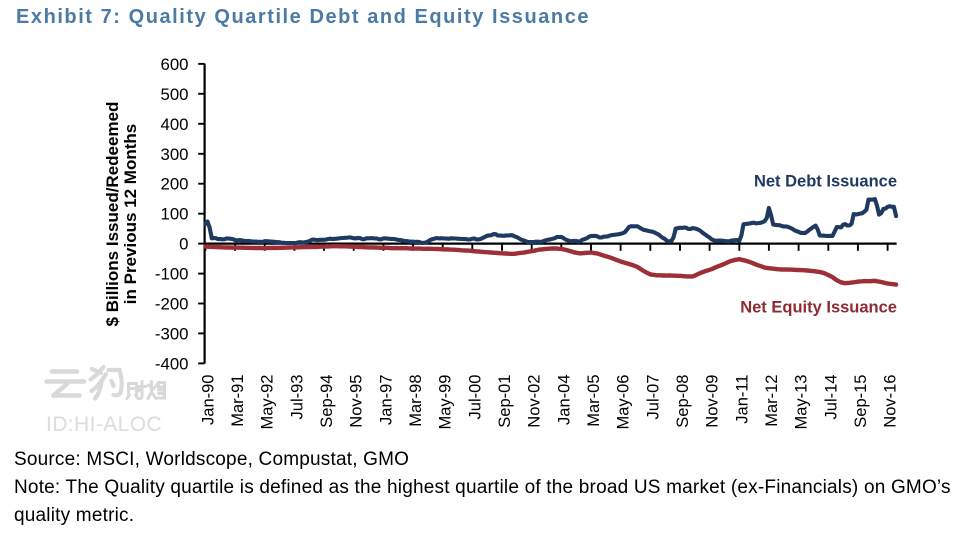 This screenshot has width=964, height=547. I want to click on svg-text: -200, so click(172, 304).